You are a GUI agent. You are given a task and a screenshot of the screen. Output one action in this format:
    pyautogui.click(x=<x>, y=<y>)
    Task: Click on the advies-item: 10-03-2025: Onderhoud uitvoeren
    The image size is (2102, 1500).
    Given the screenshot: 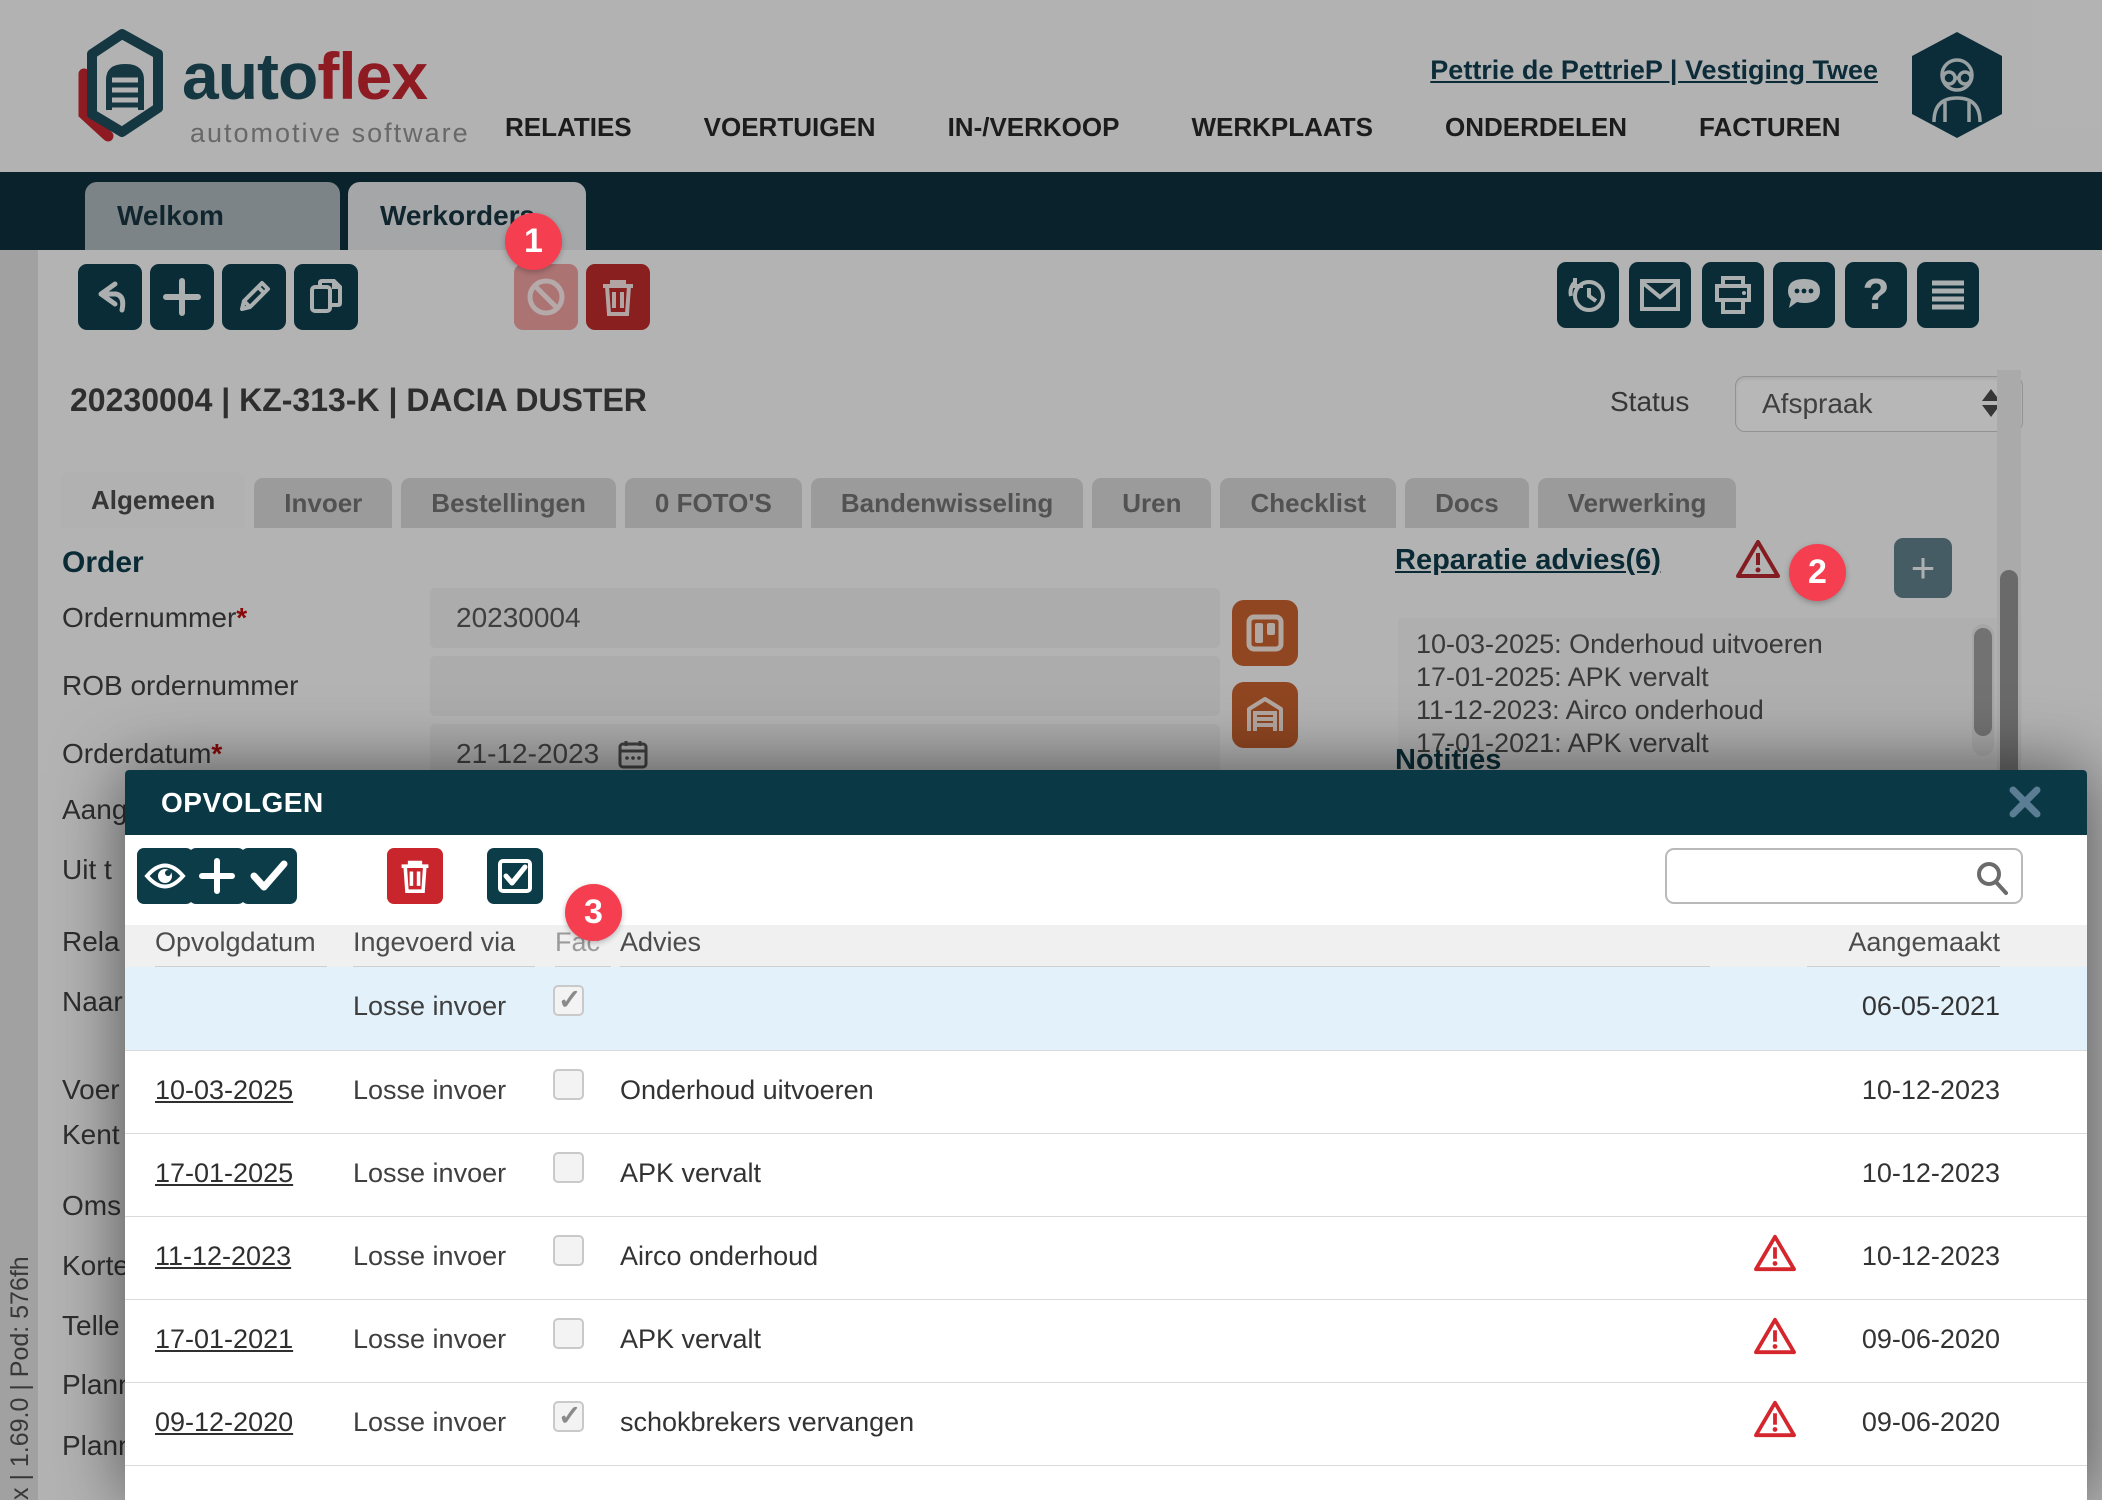 What is the action you would take?
    pyautogui.click(x=1619, y=644)
    